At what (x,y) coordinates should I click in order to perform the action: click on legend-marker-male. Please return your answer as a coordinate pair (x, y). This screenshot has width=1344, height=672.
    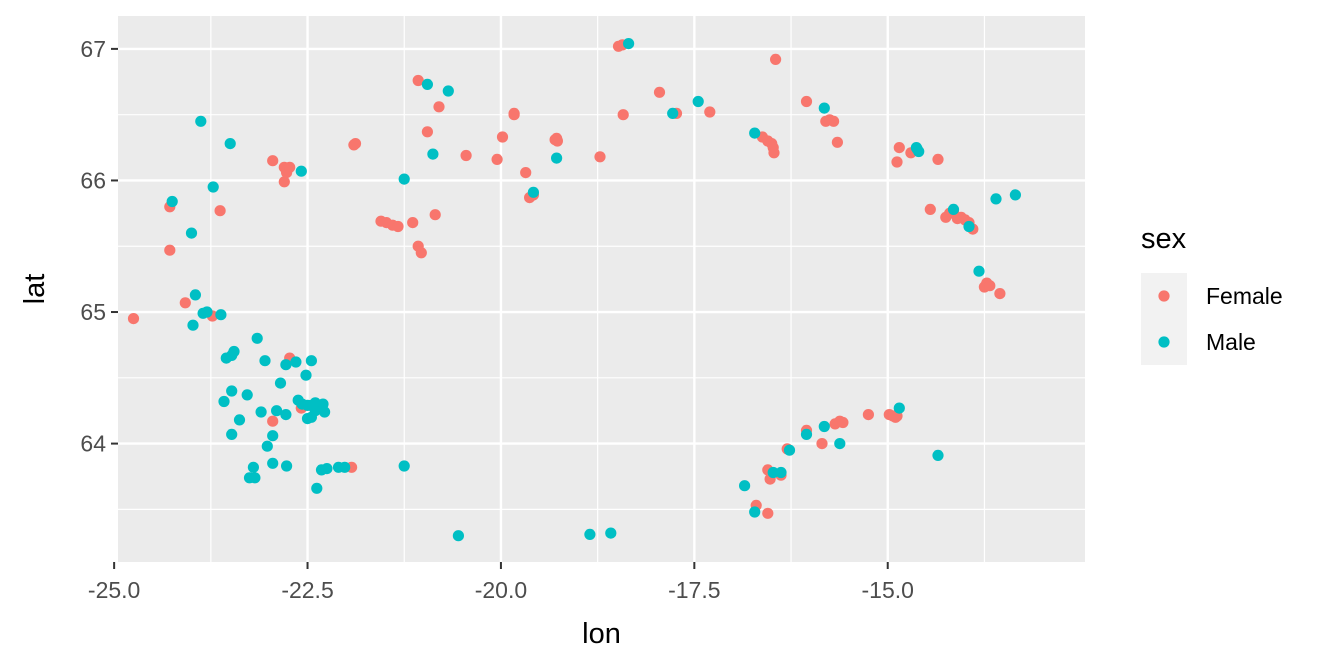
    Looking at the image, I should click on (1164, 342).